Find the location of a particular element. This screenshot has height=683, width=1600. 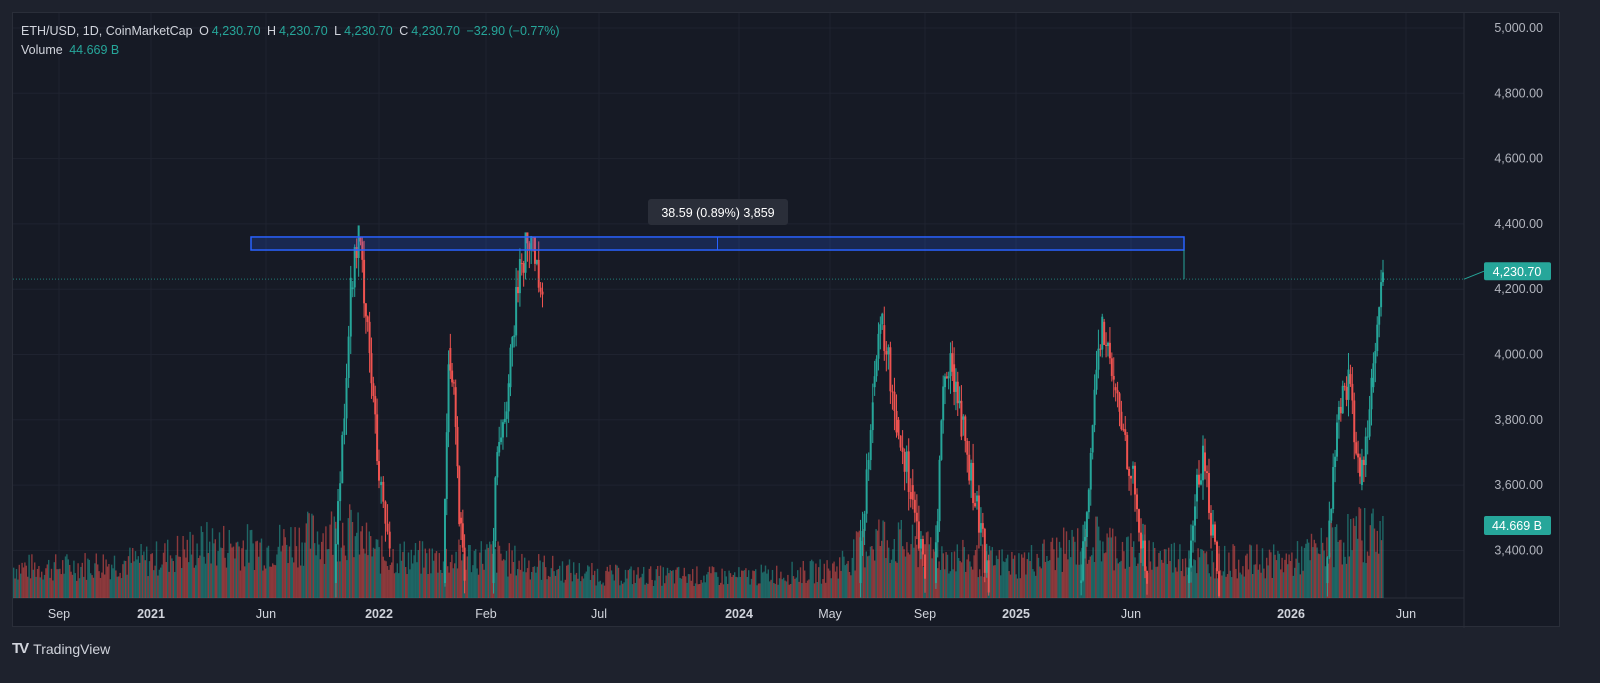

volume-label: Volume is located at coordinates (42, 50).